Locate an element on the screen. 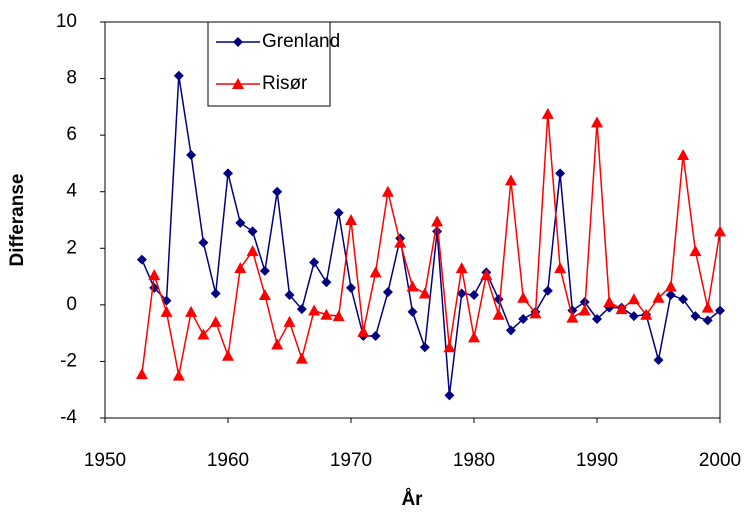 Image resolution: width=750 pixels, height=515 pixels. y-tick-label: 8 is located at coordinates (71, 78).